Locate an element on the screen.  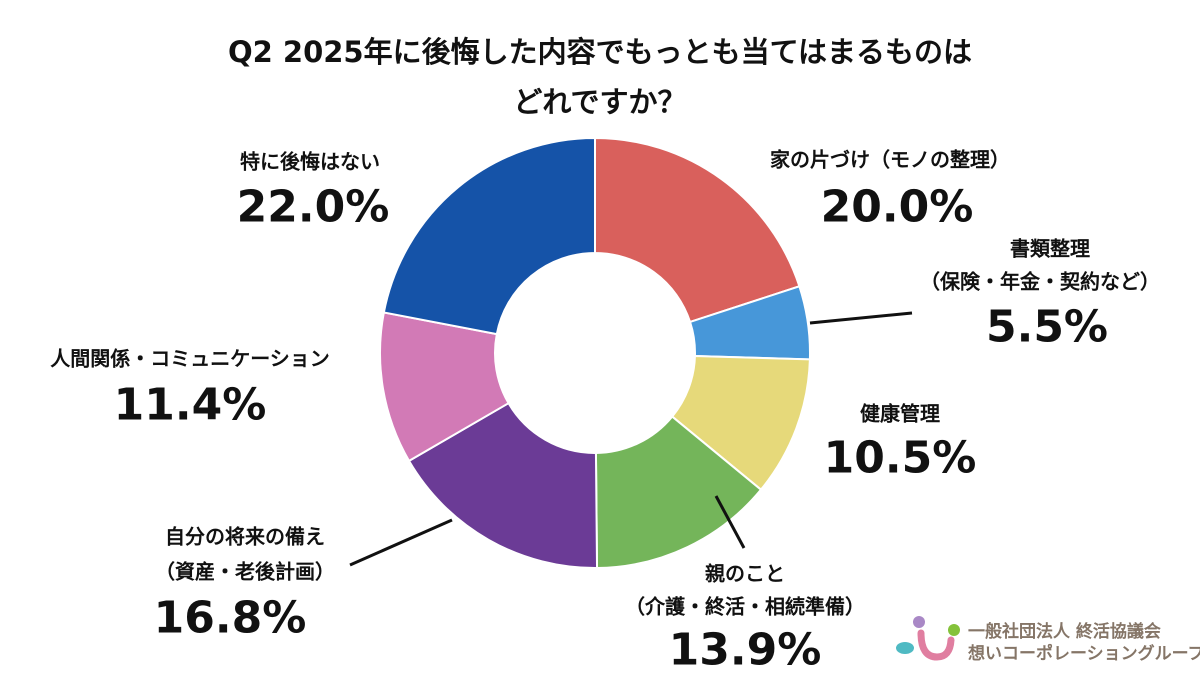
logo-text-line2: 想いコーポレーショングループ is located at coordinates (1084, 654).